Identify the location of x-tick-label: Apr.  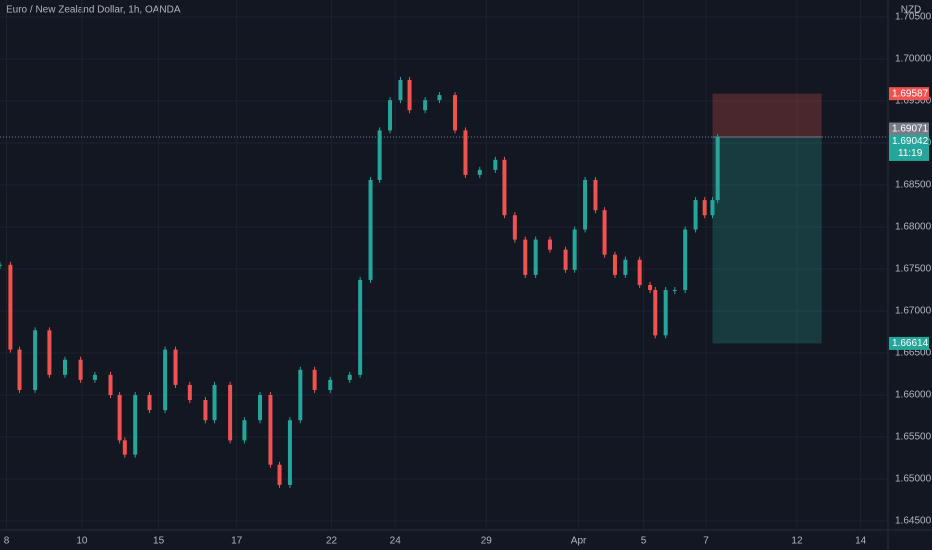
(579, 541).